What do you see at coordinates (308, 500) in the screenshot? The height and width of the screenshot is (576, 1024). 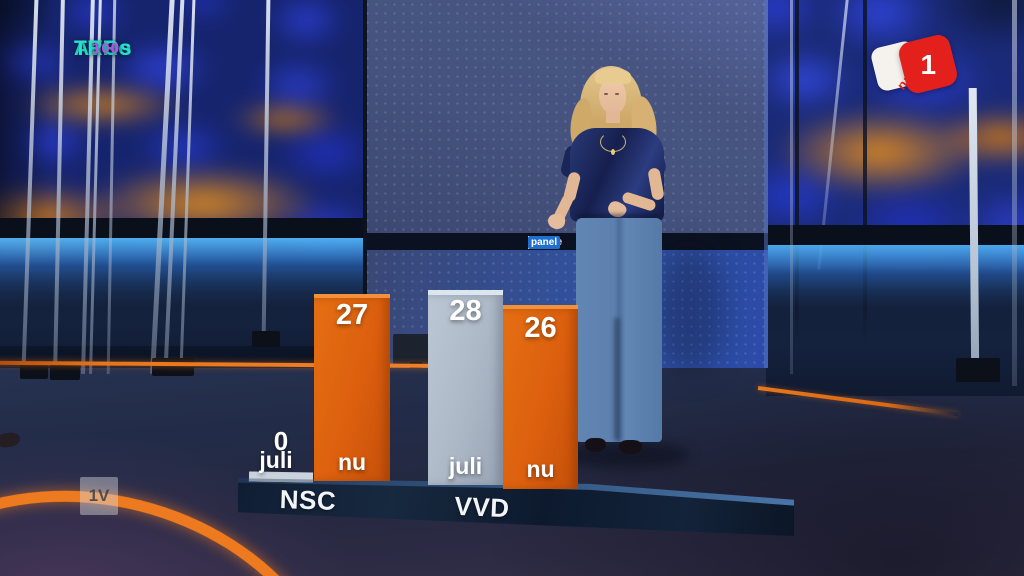 I see `category-label-nsc: NSC` at bounding box center [308, 500].